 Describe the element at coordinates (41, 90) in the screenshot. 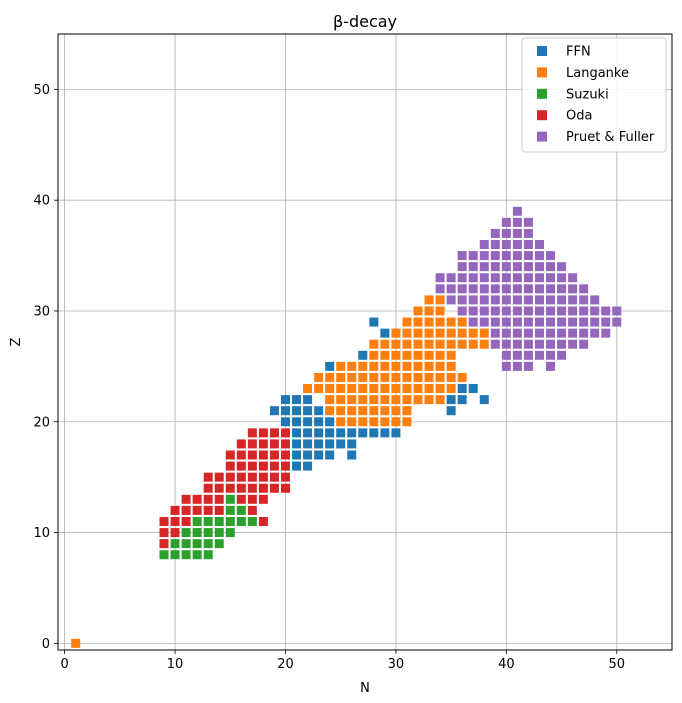

I see `y-tick-label: 50` at that location.